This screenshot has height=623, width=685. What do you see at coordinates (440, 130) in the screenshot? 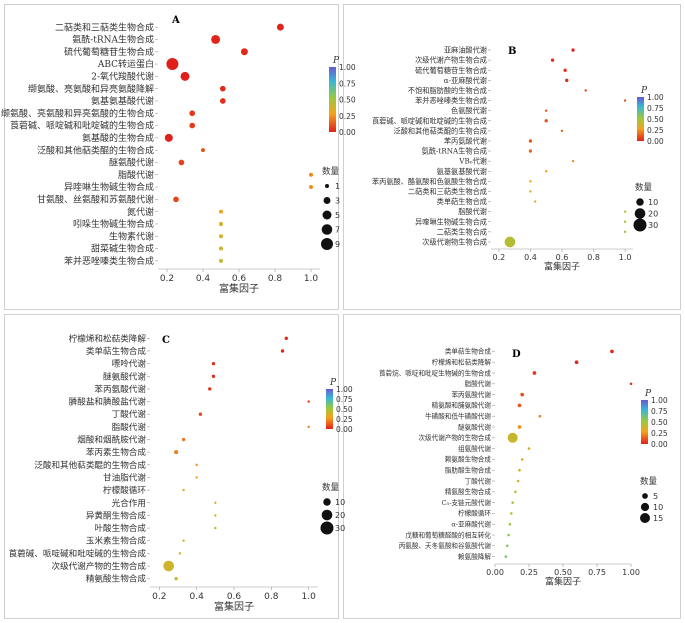
I see `category-label: 泛酸和其他萜类醌的生物合成` at bounding box center [440, 130].